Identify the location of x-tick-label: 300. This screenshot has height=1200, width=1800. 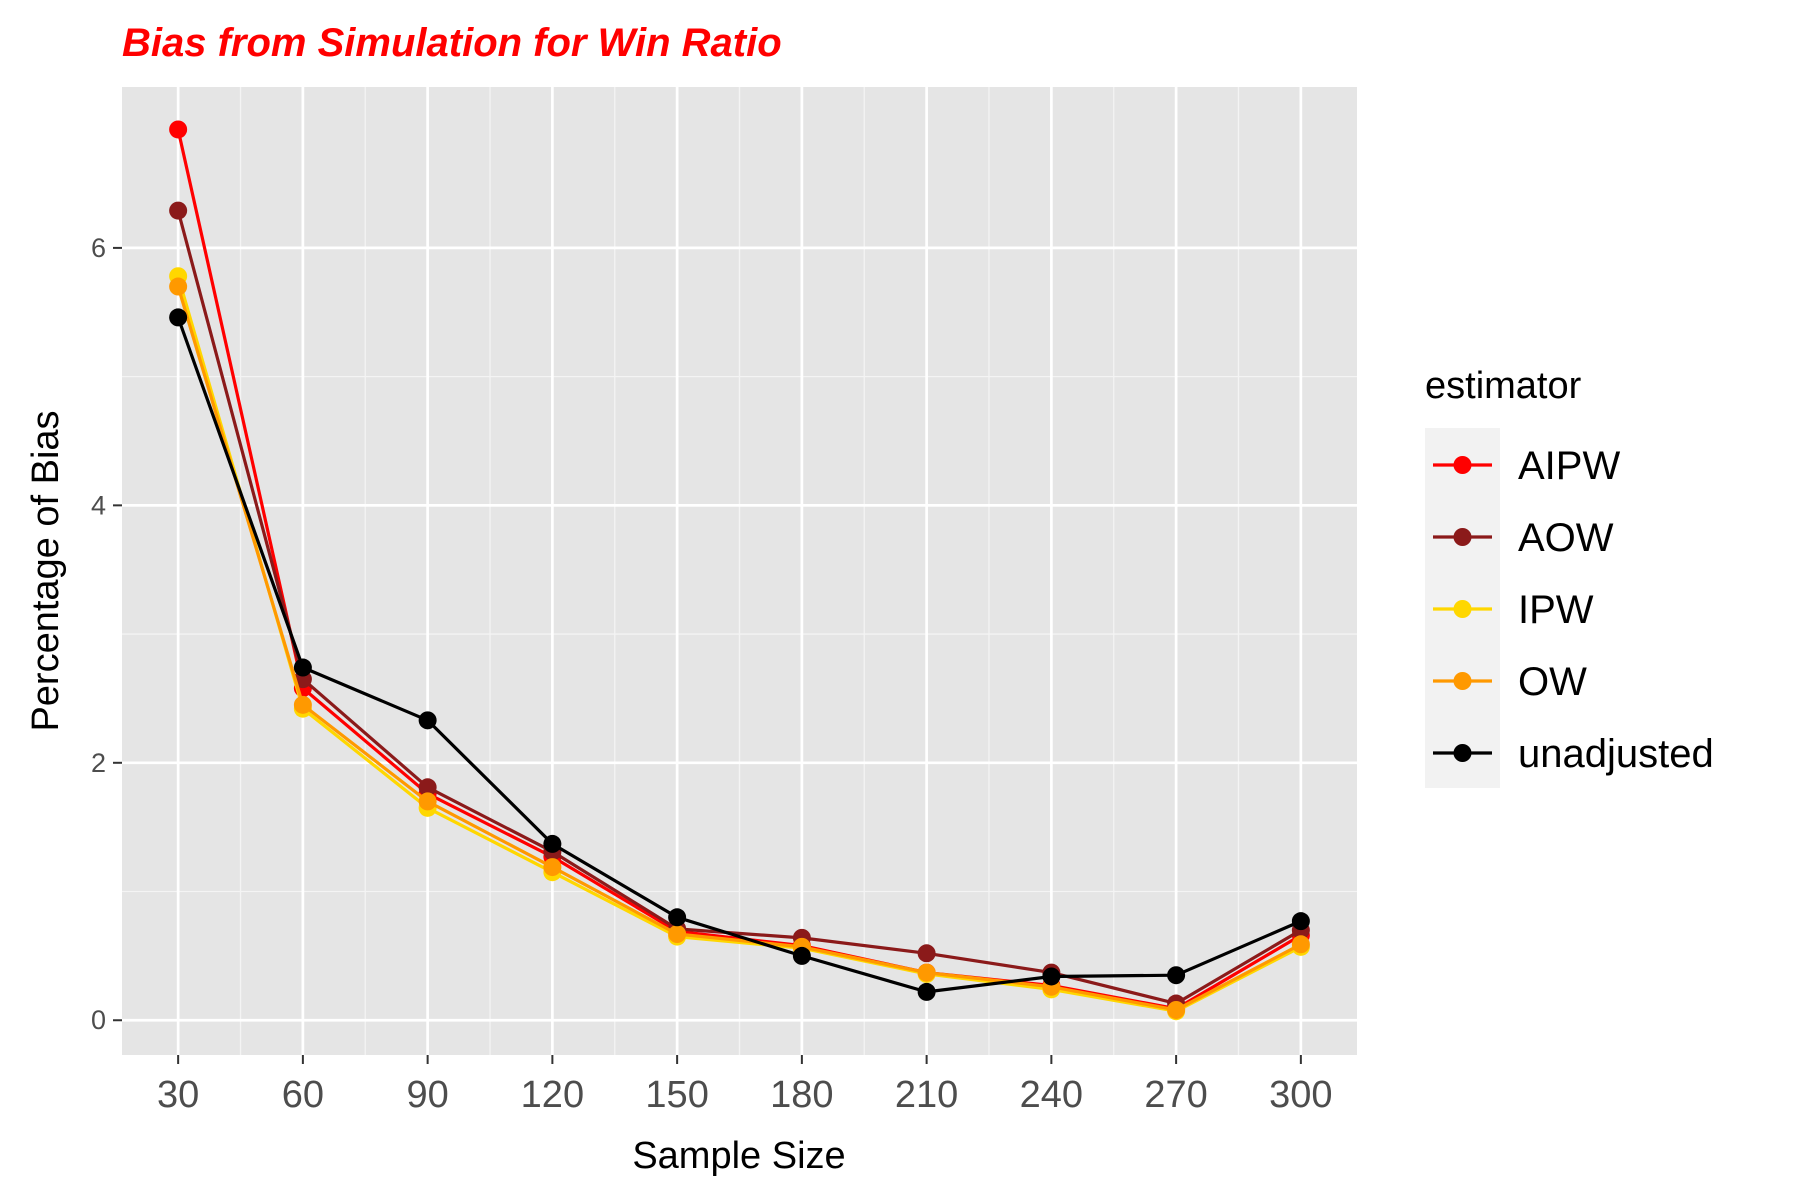
(1300, 1095).